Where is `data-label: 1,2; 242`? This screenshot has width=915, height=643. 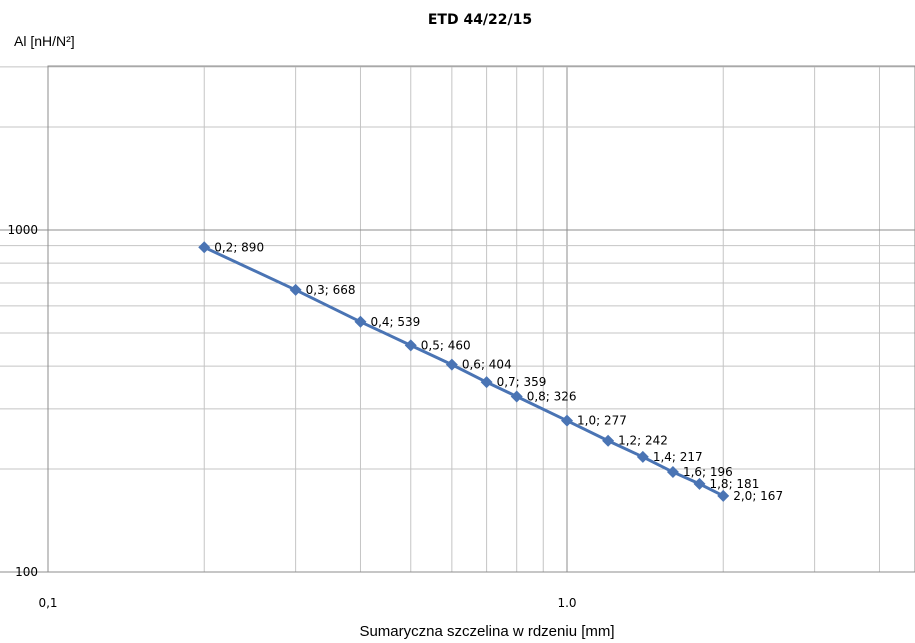 data-label: 1,2; 242 is located at coordinates (643, 441).